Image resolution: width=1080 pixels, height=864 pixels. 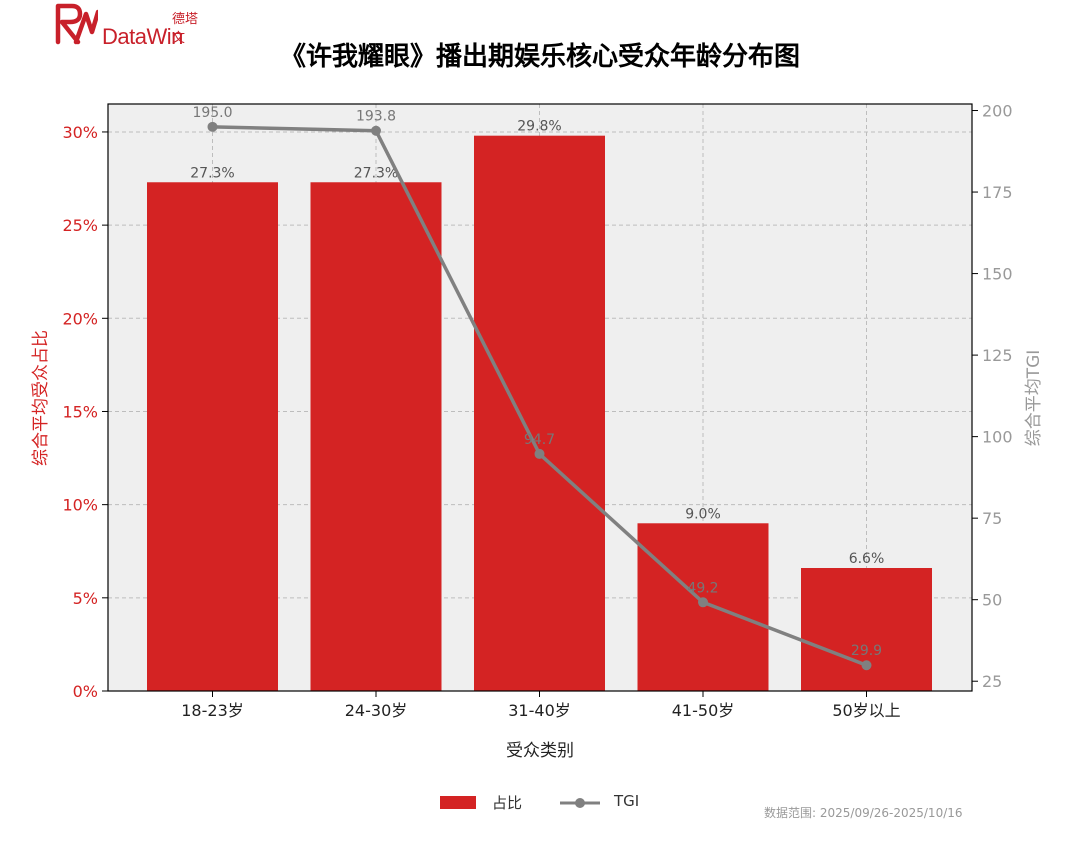 I want to click on legend-line-swatch, so click(x=580, y=803).